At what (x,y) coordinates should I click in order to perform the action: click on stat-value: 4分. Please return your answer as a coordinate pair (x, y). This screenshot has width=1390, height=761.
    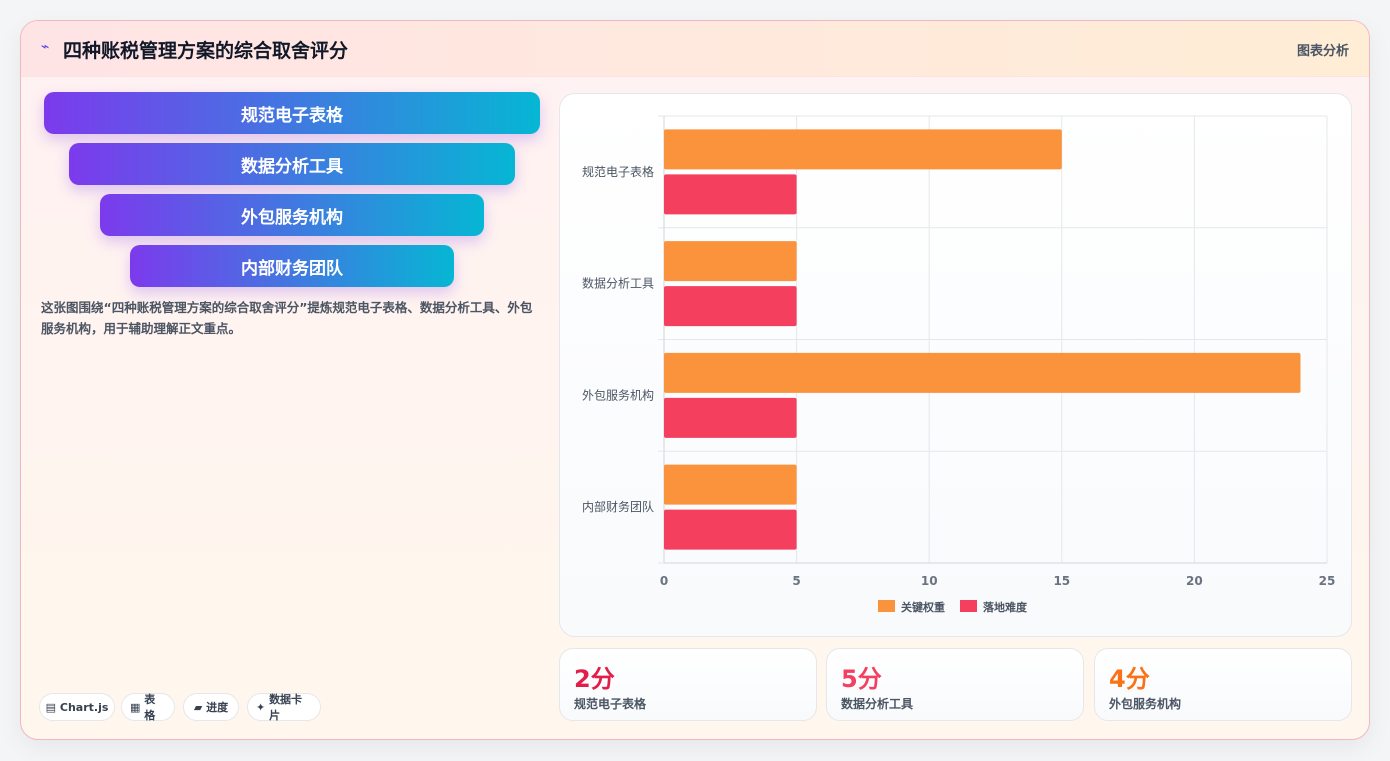
    Looking at the image, I should click on (1129, 679).